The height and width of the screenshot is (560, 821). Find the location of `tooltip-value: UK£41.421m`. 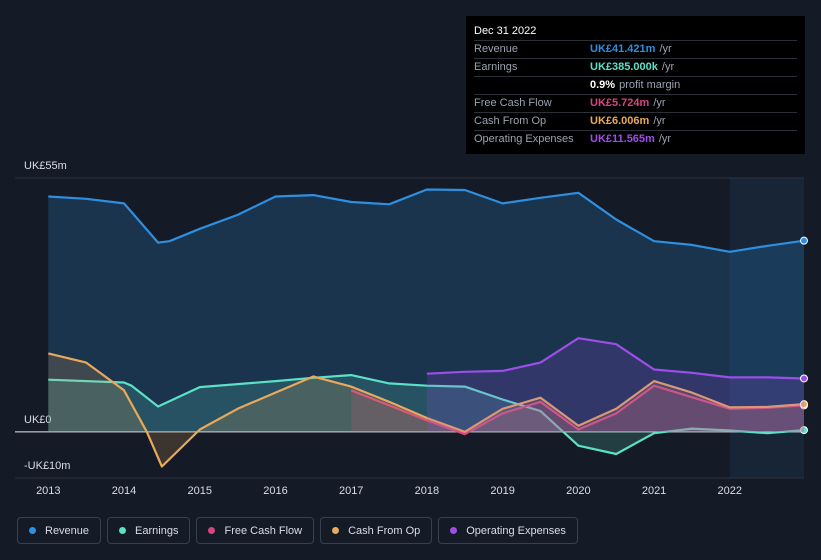

tooltip-value: UK£41.421m is located at coordinates (623, 49).